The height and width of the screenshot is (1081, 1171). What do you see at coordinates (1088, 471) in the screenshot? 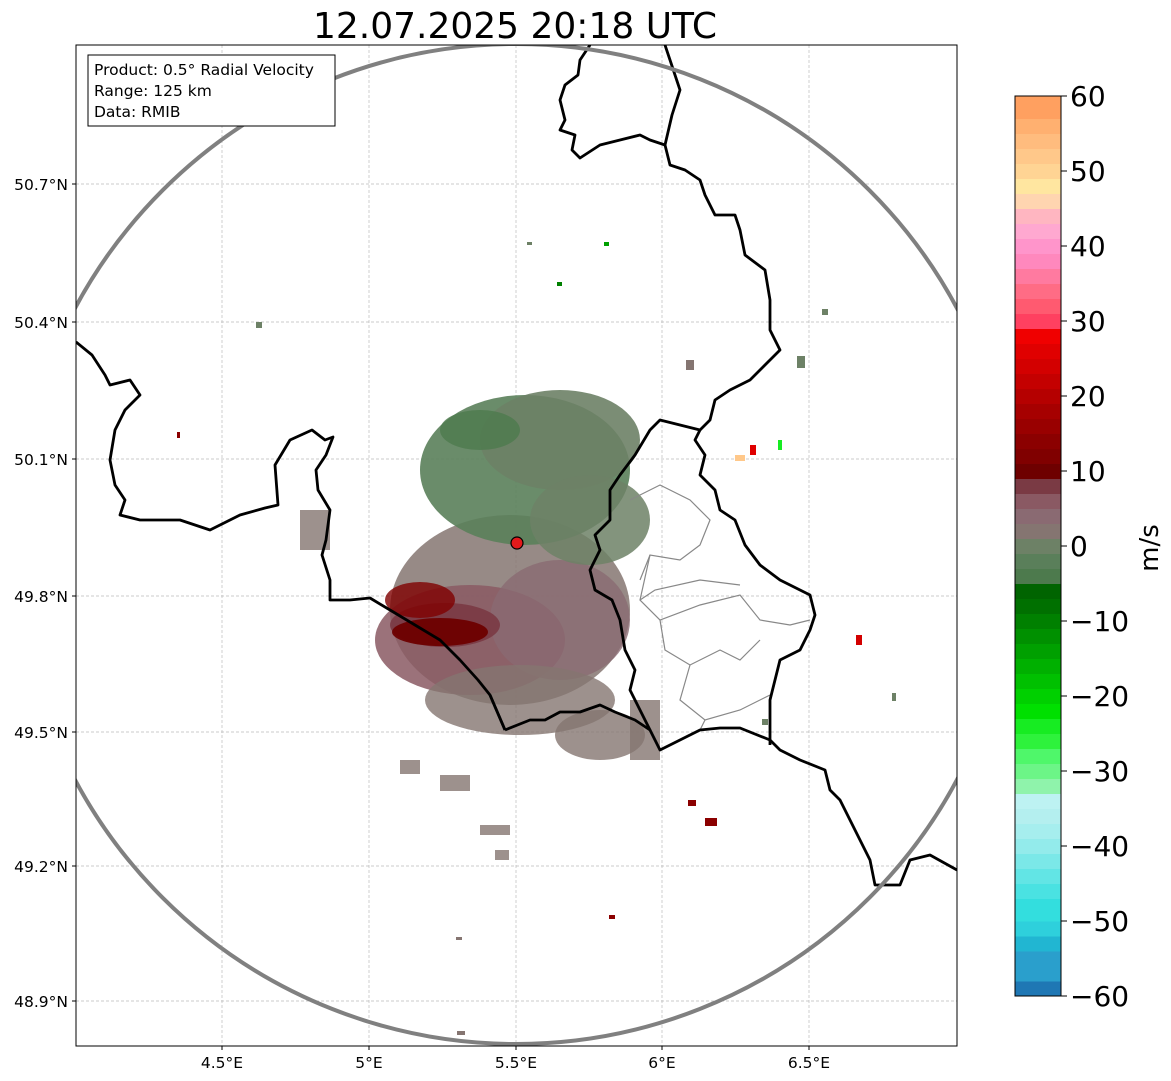
I see `colorbar-tick-label: 10` at bounding box center [1088, 471].